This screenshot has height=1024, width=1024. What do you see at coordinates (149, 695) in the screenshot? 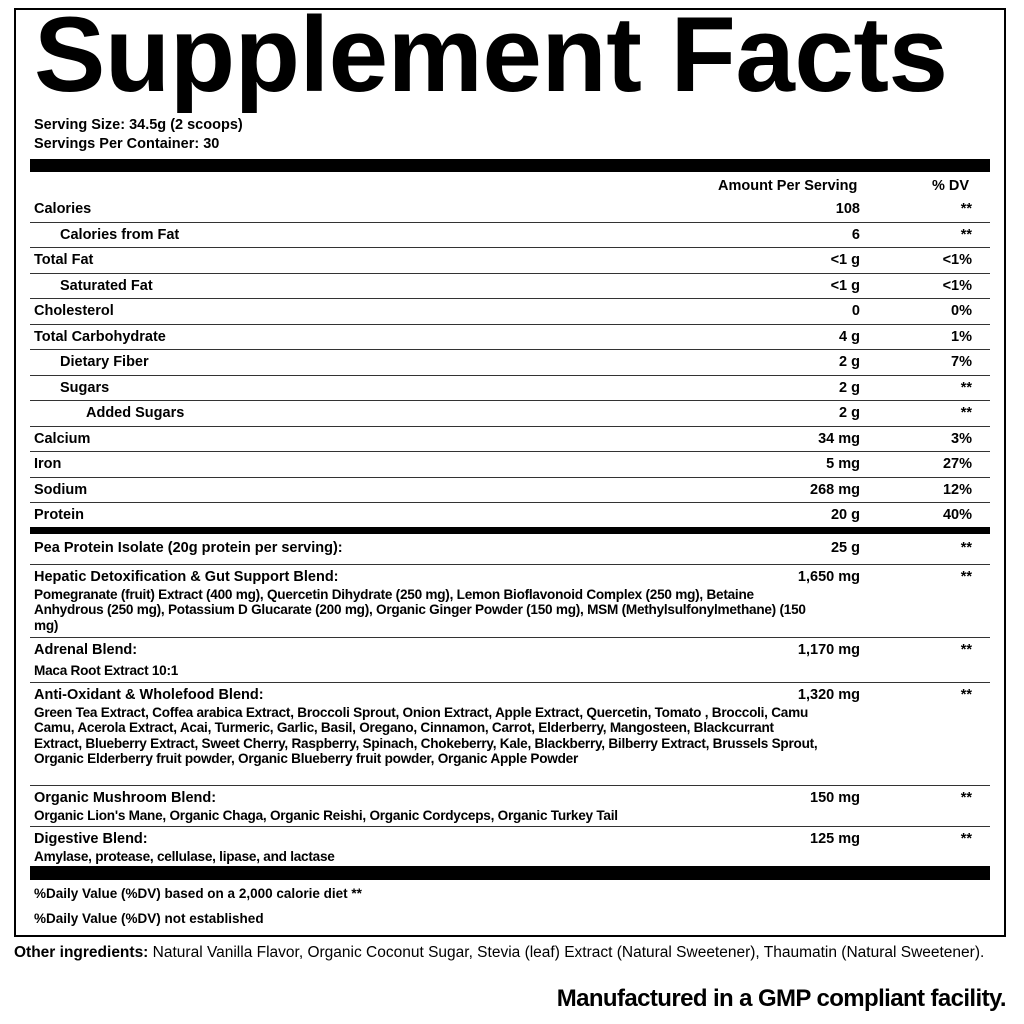
I see `blend-name: Anti-Oxidant & Wholefood Blend:` at bounding box center [149, 695].